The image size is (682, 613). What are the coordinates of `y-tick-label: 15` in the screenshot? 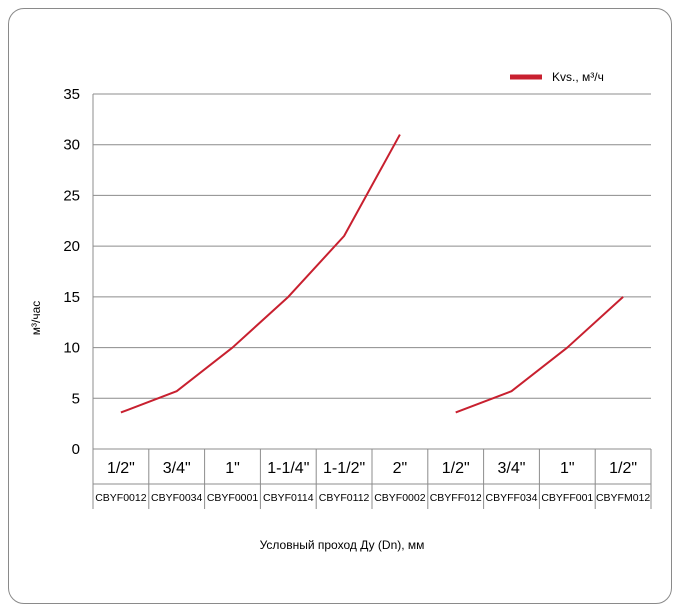 It's located at (71, 297).